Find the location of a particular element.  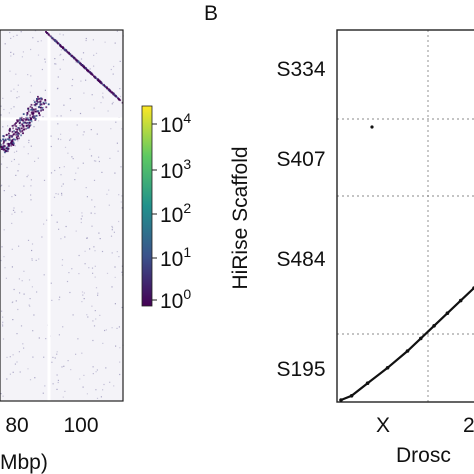

alignment-point is located at coordinates (460, 300).